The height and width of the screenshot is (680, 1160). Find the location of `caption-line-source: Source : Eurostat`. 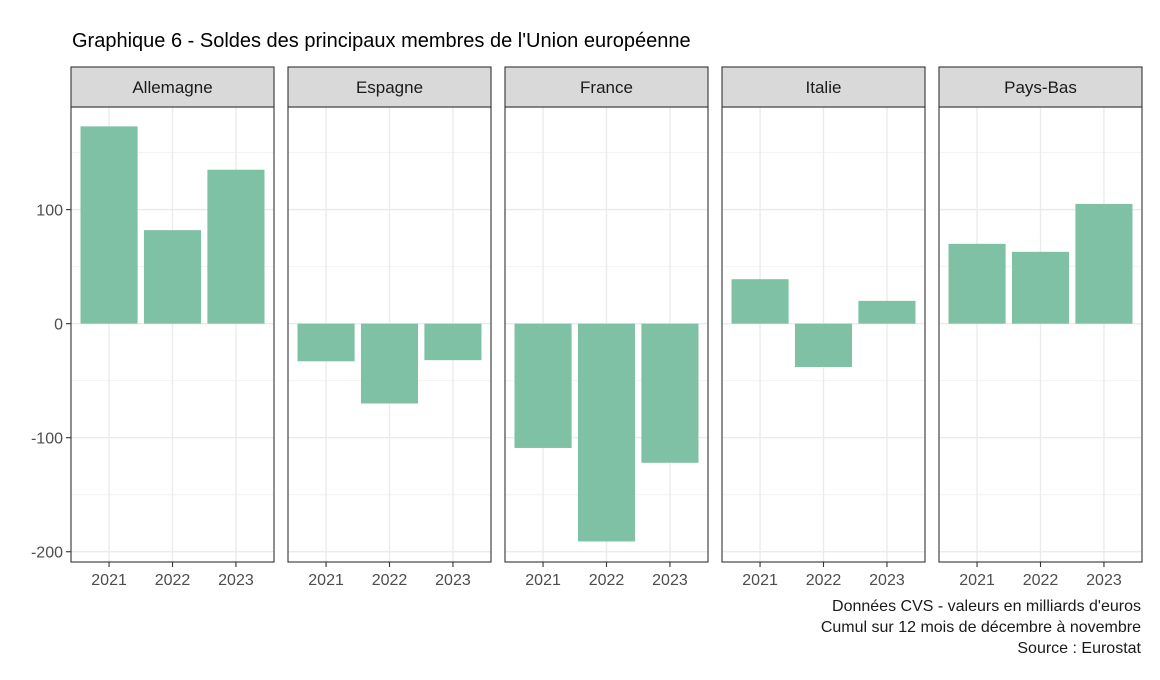

caption-line-source: Source : Eurostat is located at coordinates (1079, 648).